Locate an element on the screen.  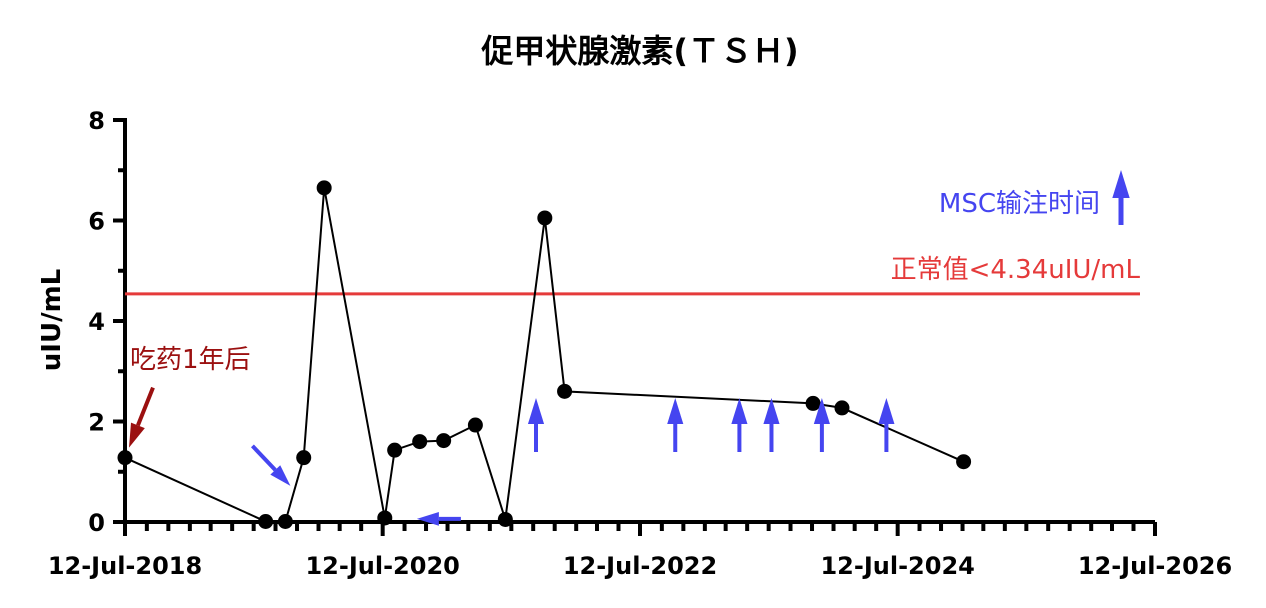
y-tick-label: 8 is located at coordinates (96, 121).